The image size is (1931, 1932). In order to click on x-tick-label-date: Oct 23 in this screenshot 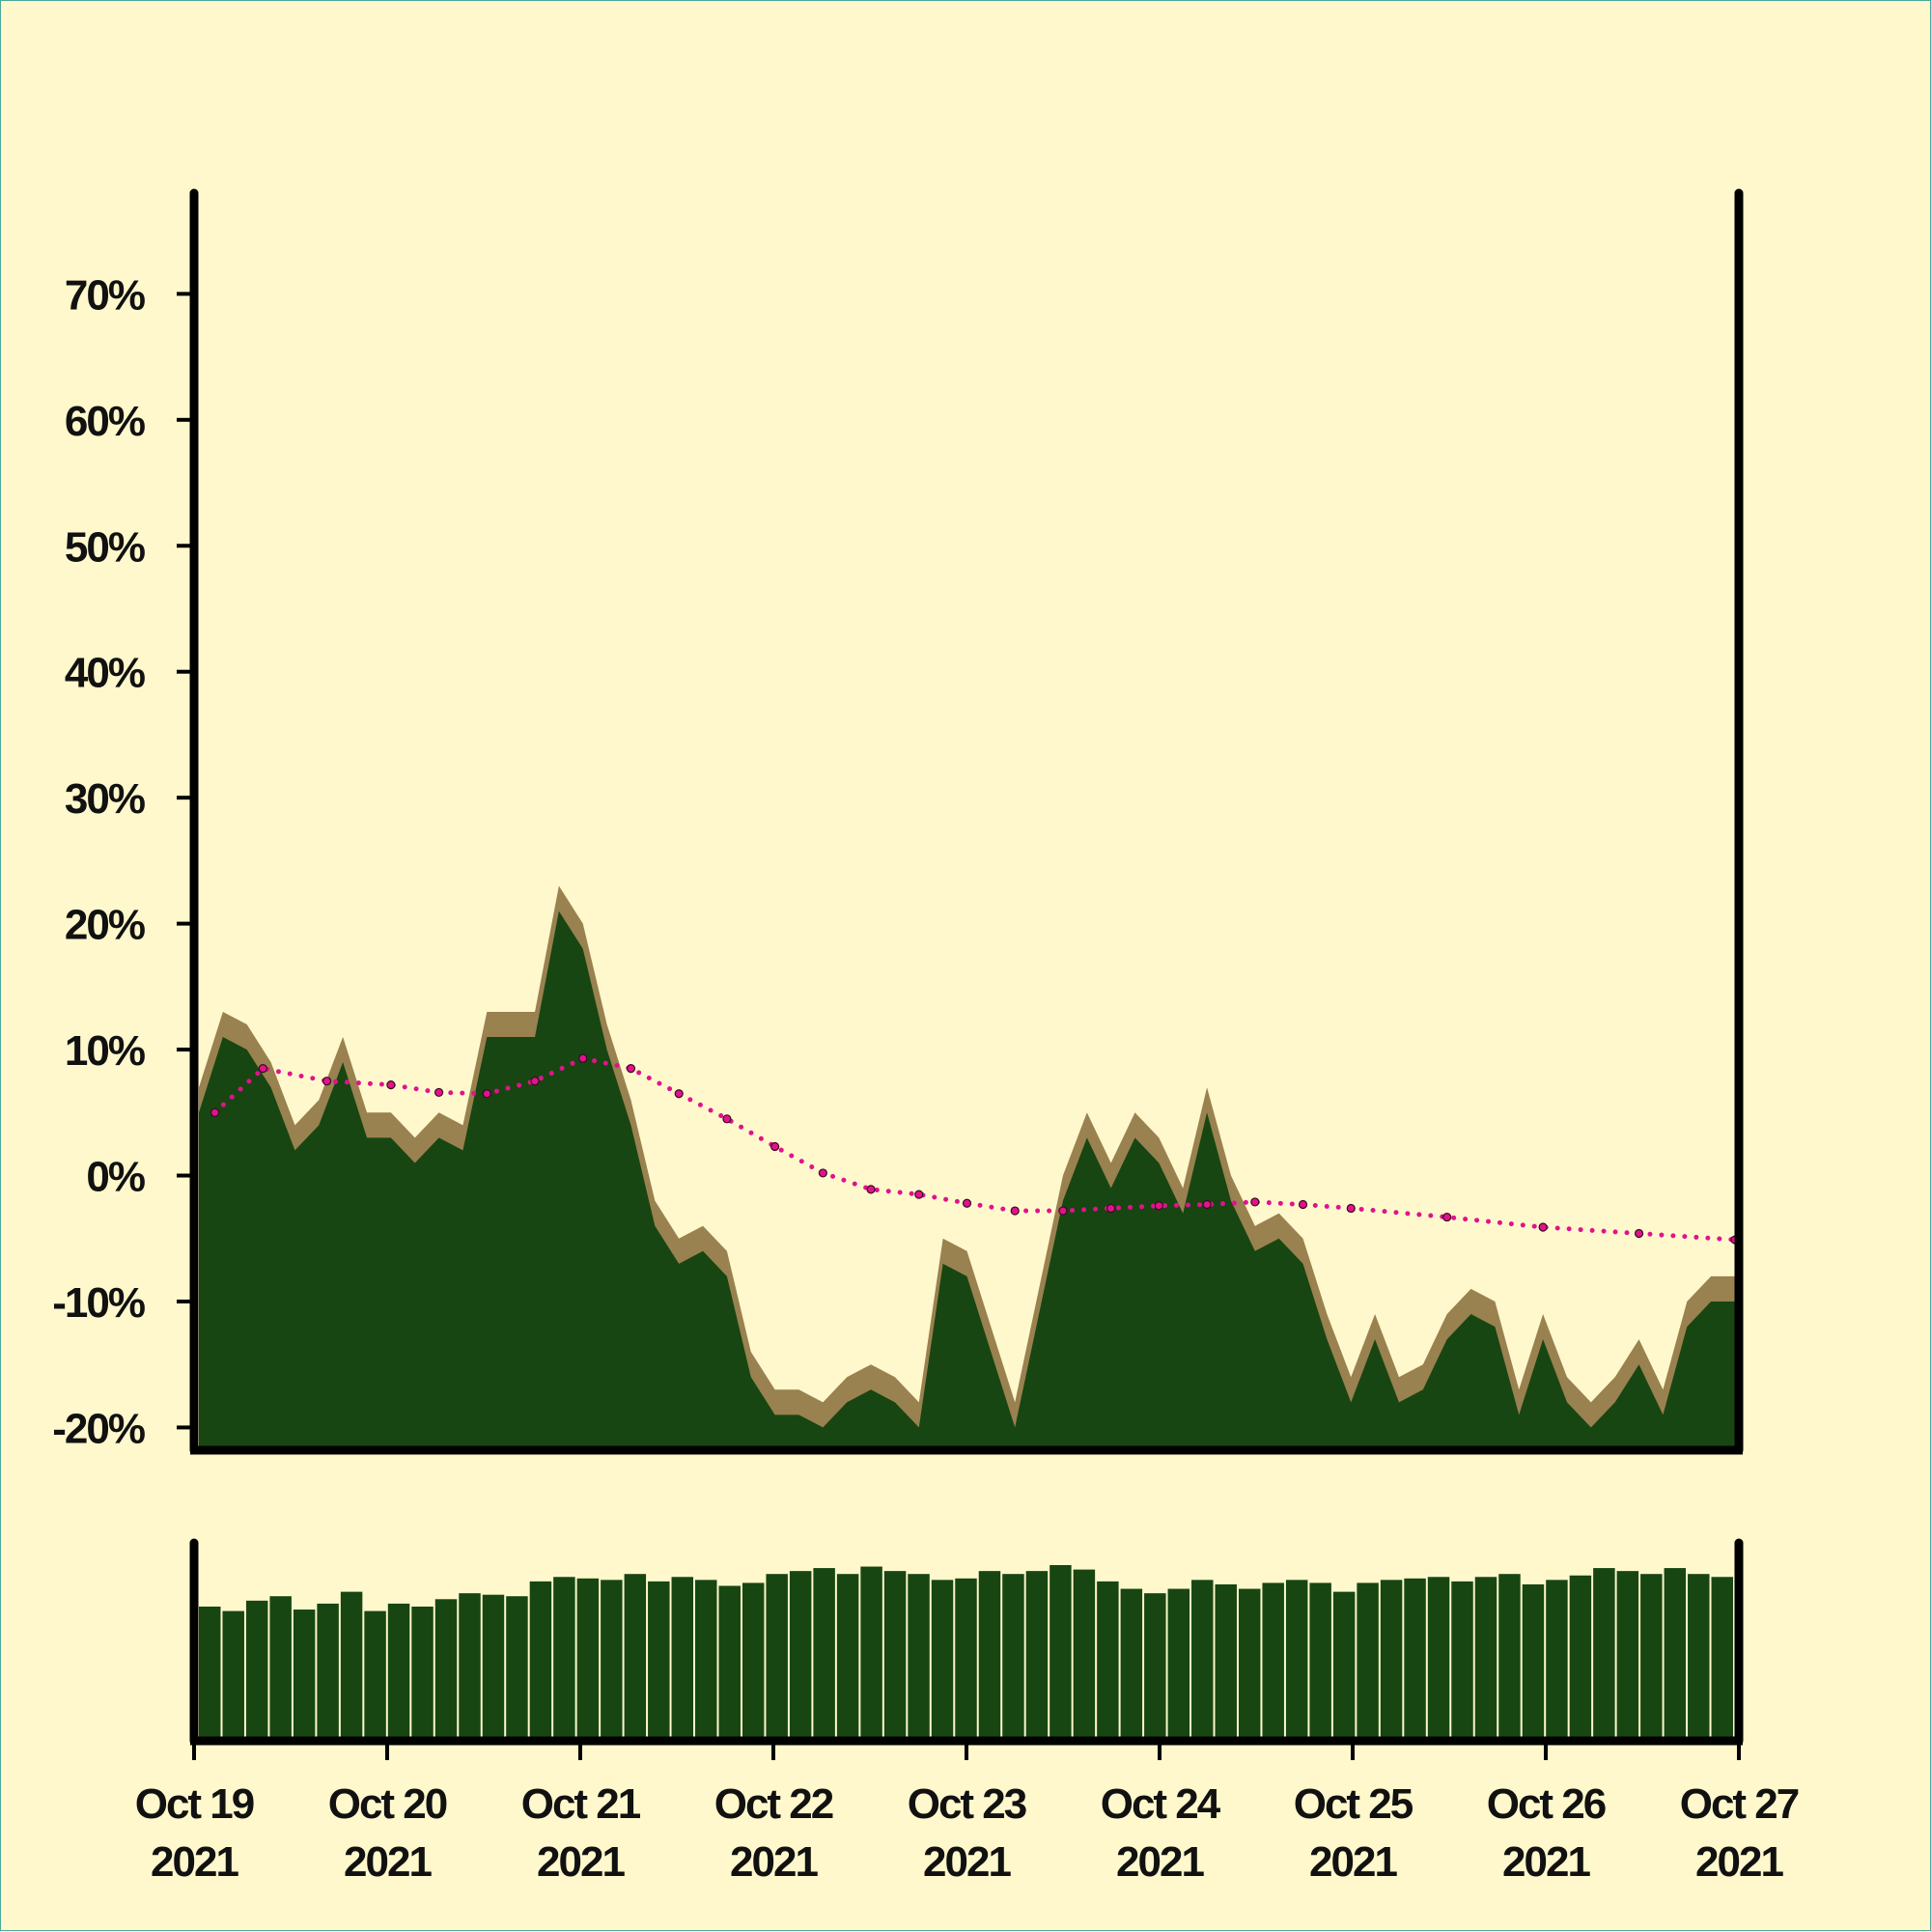, I will do `click(967, 1804)`.